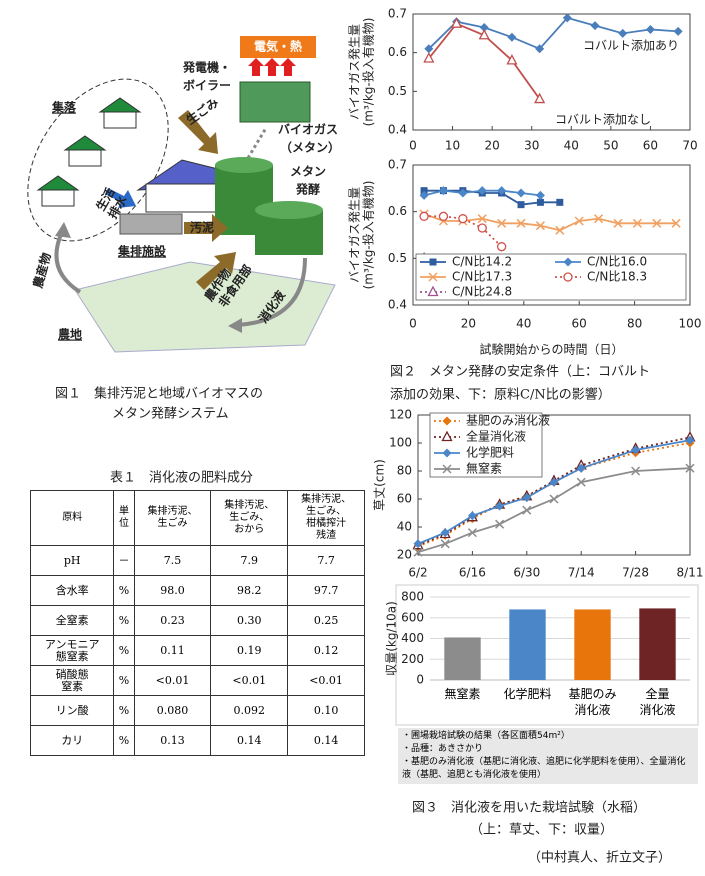 The height and width of the screenshot is (876, 705). What do you see at coordinates (400, 443) in the screenshot?
I see `y-tick-label: 100` at bounding box center [400, 443].